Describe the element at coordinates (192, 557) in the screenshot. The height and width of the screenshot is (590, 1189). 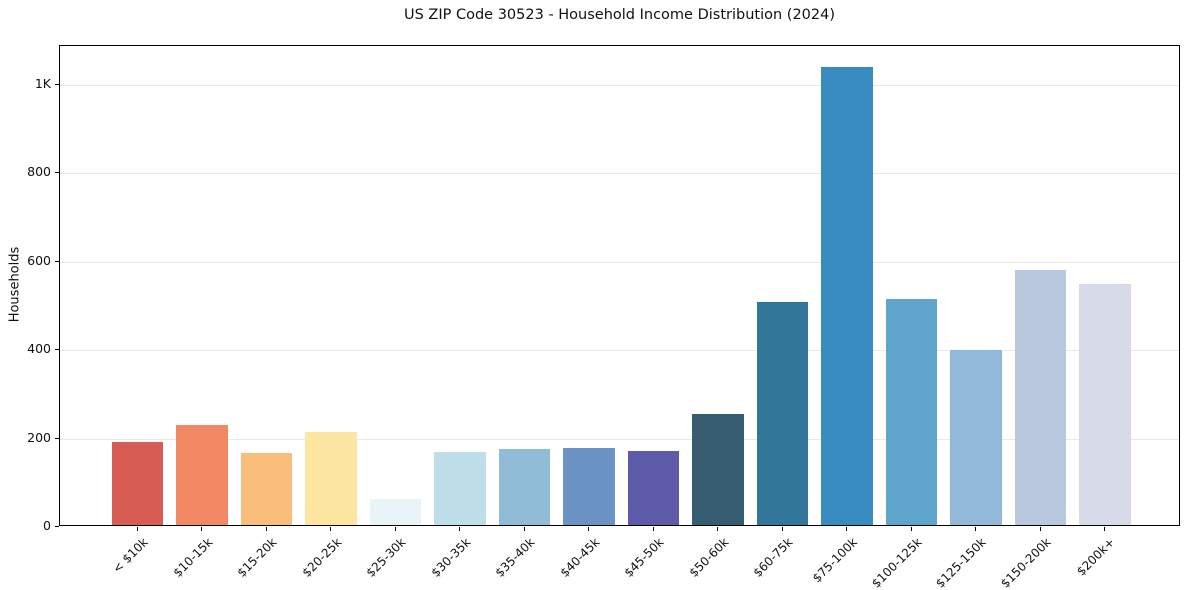
I see `x-tick-label: $10-15k` at that location.